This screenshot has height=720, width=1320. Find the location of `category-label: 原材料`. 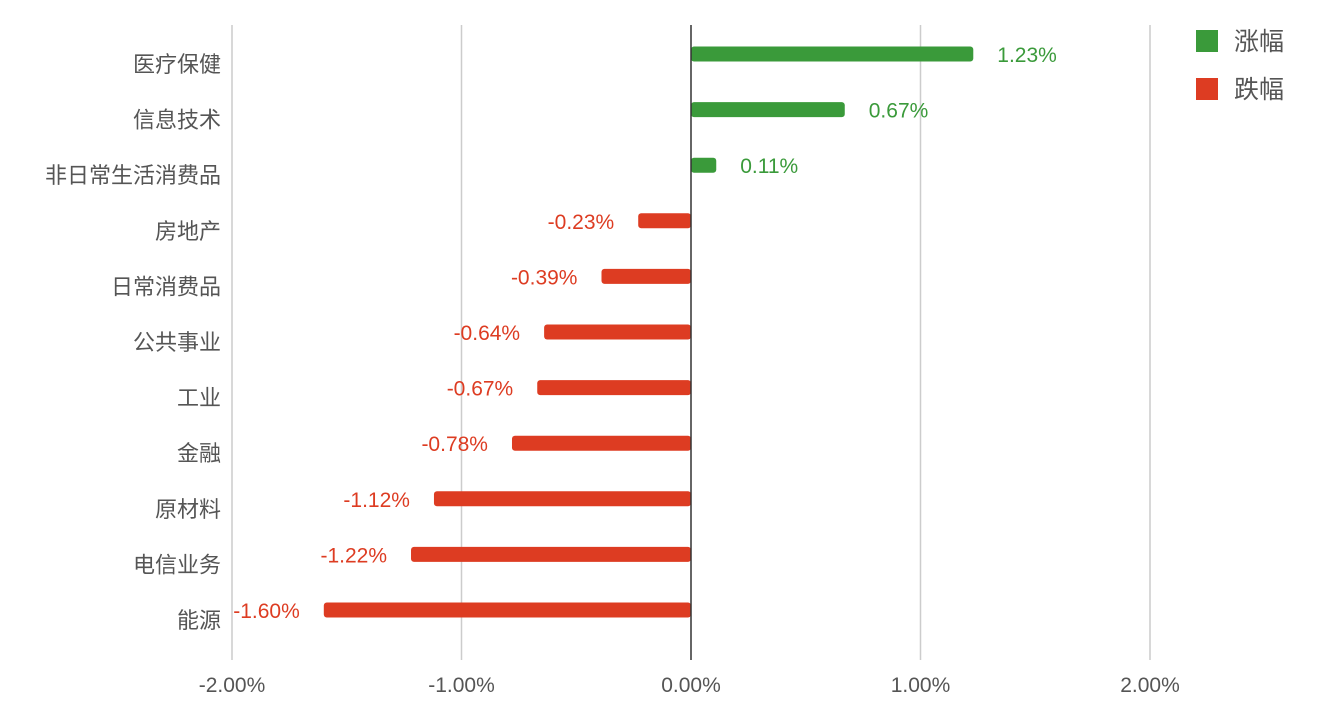

category-label: 原材料 is located at coordinates (188, 510).